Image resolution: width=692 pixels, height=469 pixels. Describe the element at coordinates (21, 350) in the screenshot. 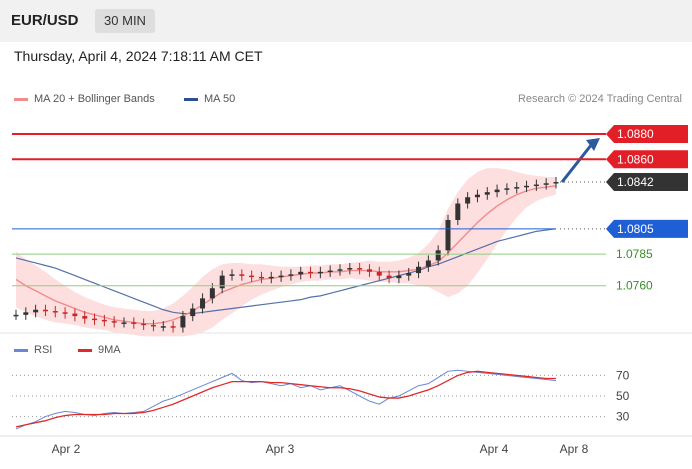

I see `rsi-swatch` at that location.